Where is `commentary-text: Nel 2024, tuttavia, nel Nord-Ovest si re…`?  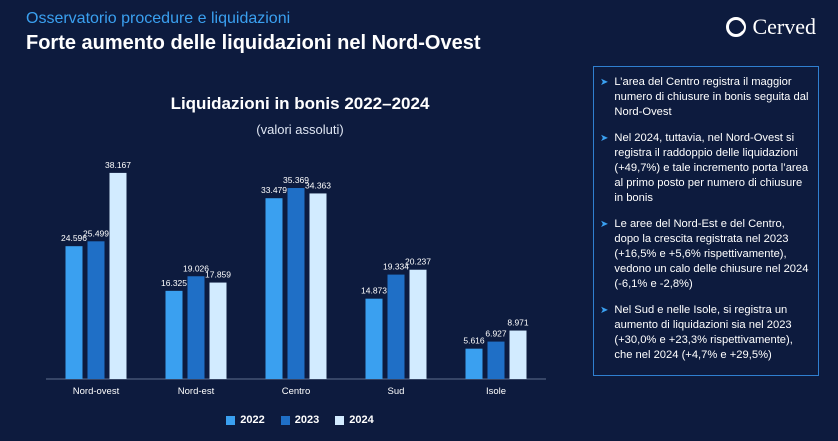 commentary-text: Nel 2024, tuttavia, nel Nord-Ovest si re… is located at coordinates (711, 168).